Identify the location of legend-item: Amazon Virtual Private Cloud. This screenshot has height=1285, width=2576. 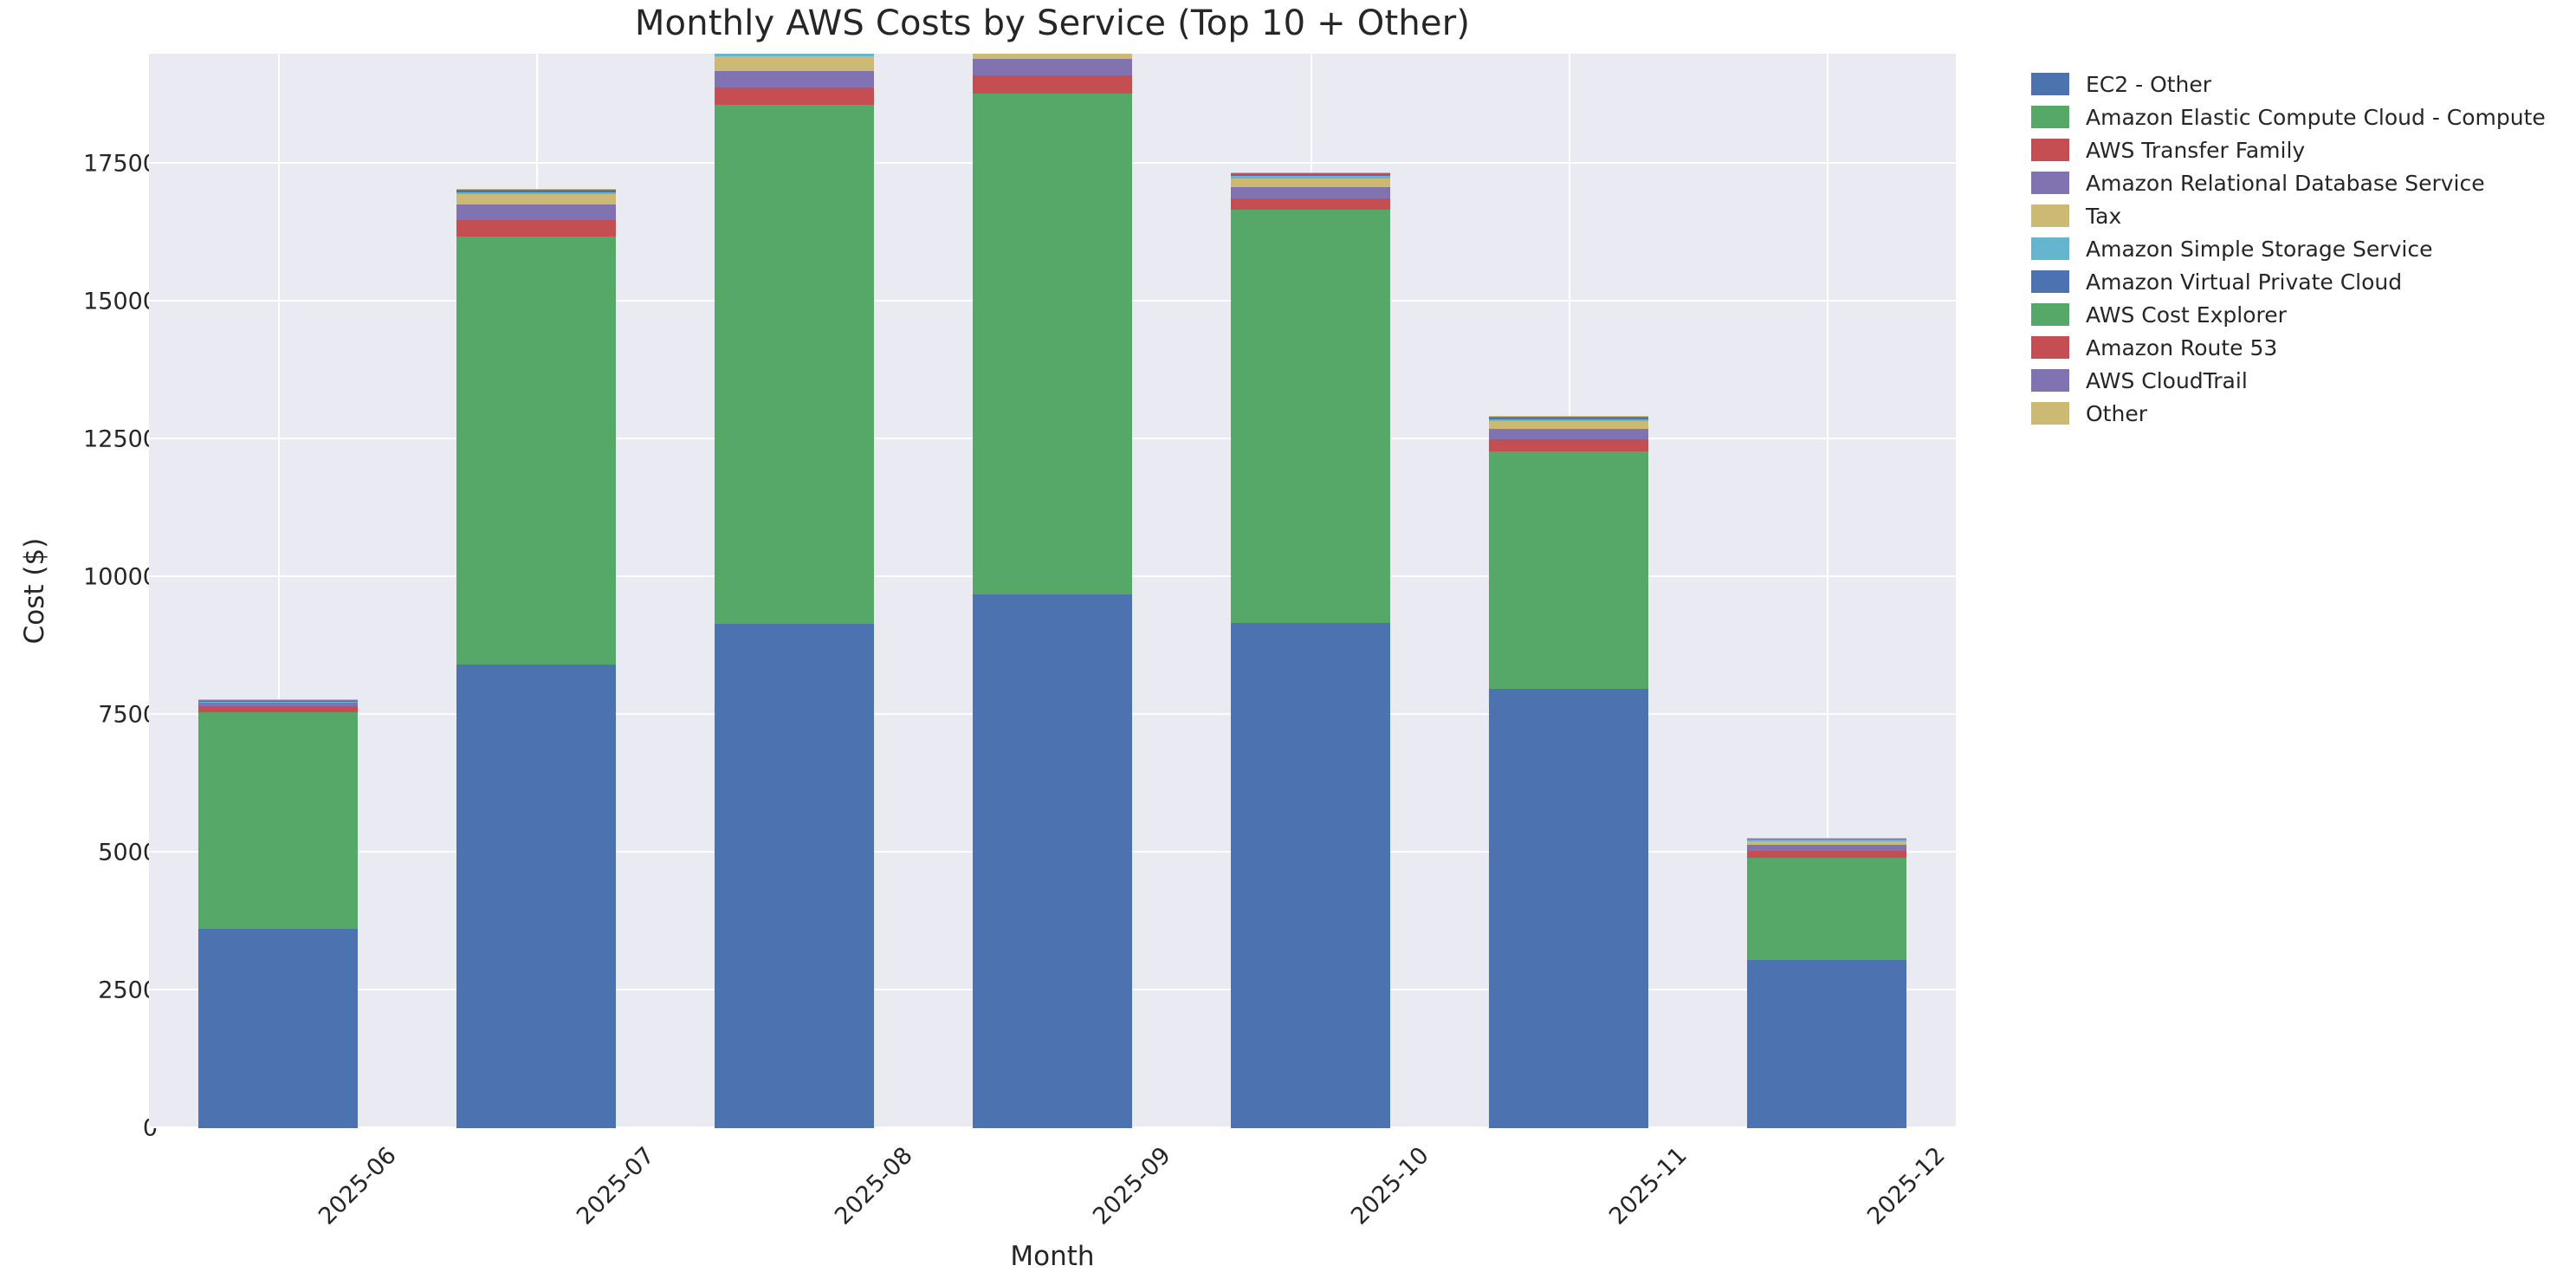
(2299, 281).